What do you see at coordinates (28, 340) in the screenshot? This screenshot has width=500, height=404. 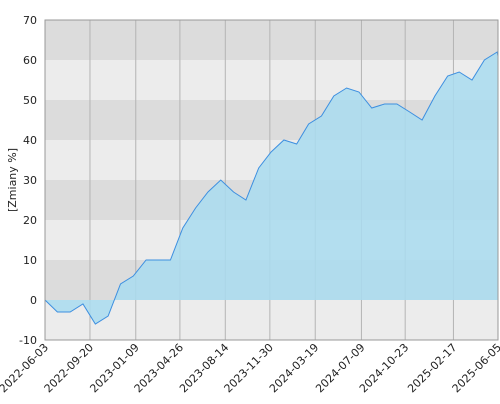 I see `y-tick-label: -10` at bounding box center [28, 340].